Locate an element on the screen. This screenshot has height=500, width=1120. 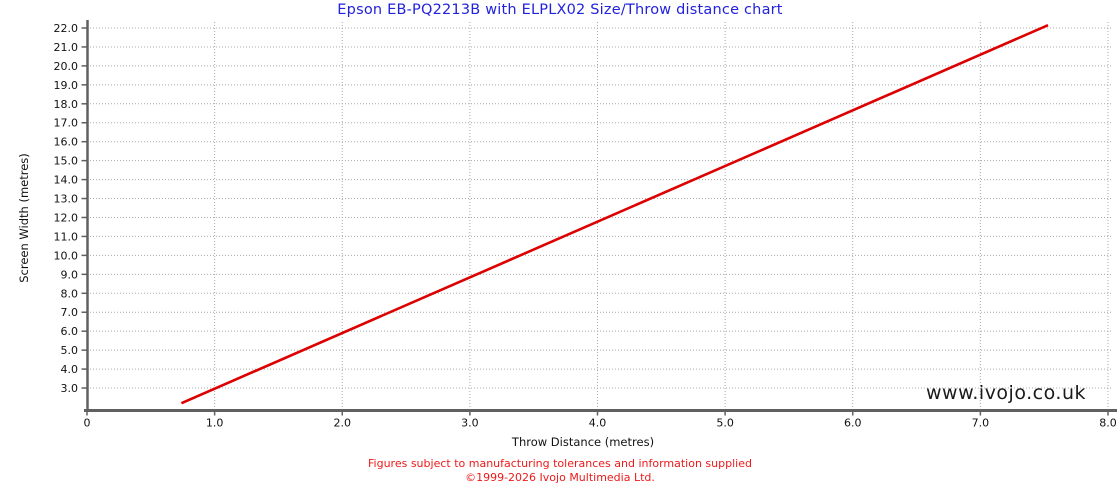
x-tick-label: 8.0 is located at coordinates (1108, 423).